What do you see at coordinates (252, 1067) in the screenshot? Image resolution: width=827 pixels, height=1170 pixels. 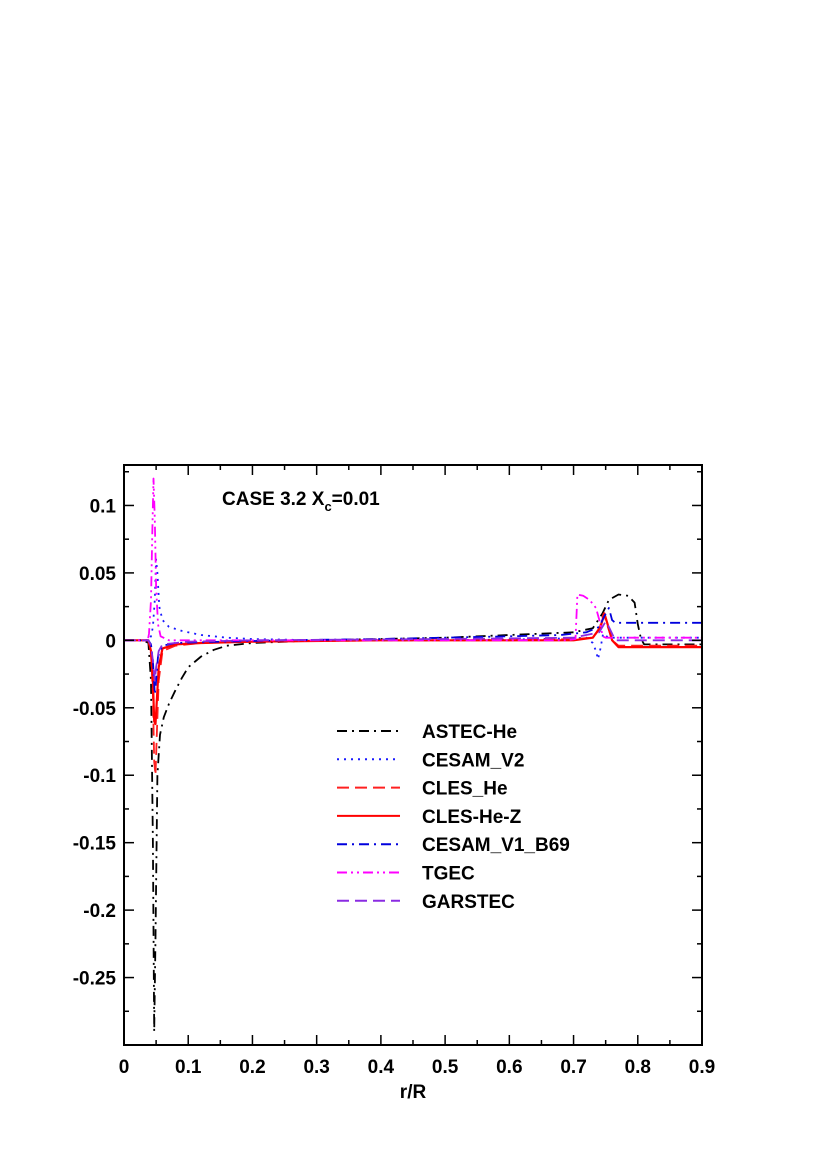 I see `x-tick-label: 0.2` at bounding box center [252, 1067].